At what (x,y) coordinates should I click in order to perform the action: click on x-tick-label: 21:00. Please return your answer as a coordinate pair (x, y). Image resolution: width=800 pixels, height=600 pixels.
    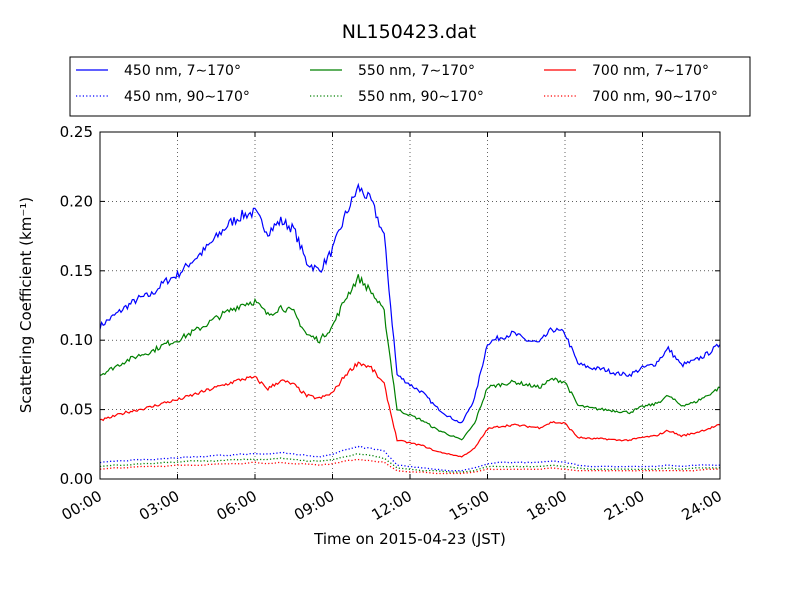
    Looking at the image, I should click on (624, 505).